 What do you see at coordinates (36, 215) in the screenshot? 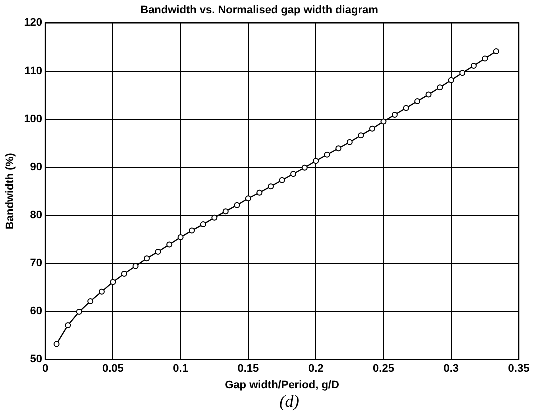
I see `y-tick-label: 80` at bounding box center [36, 215].